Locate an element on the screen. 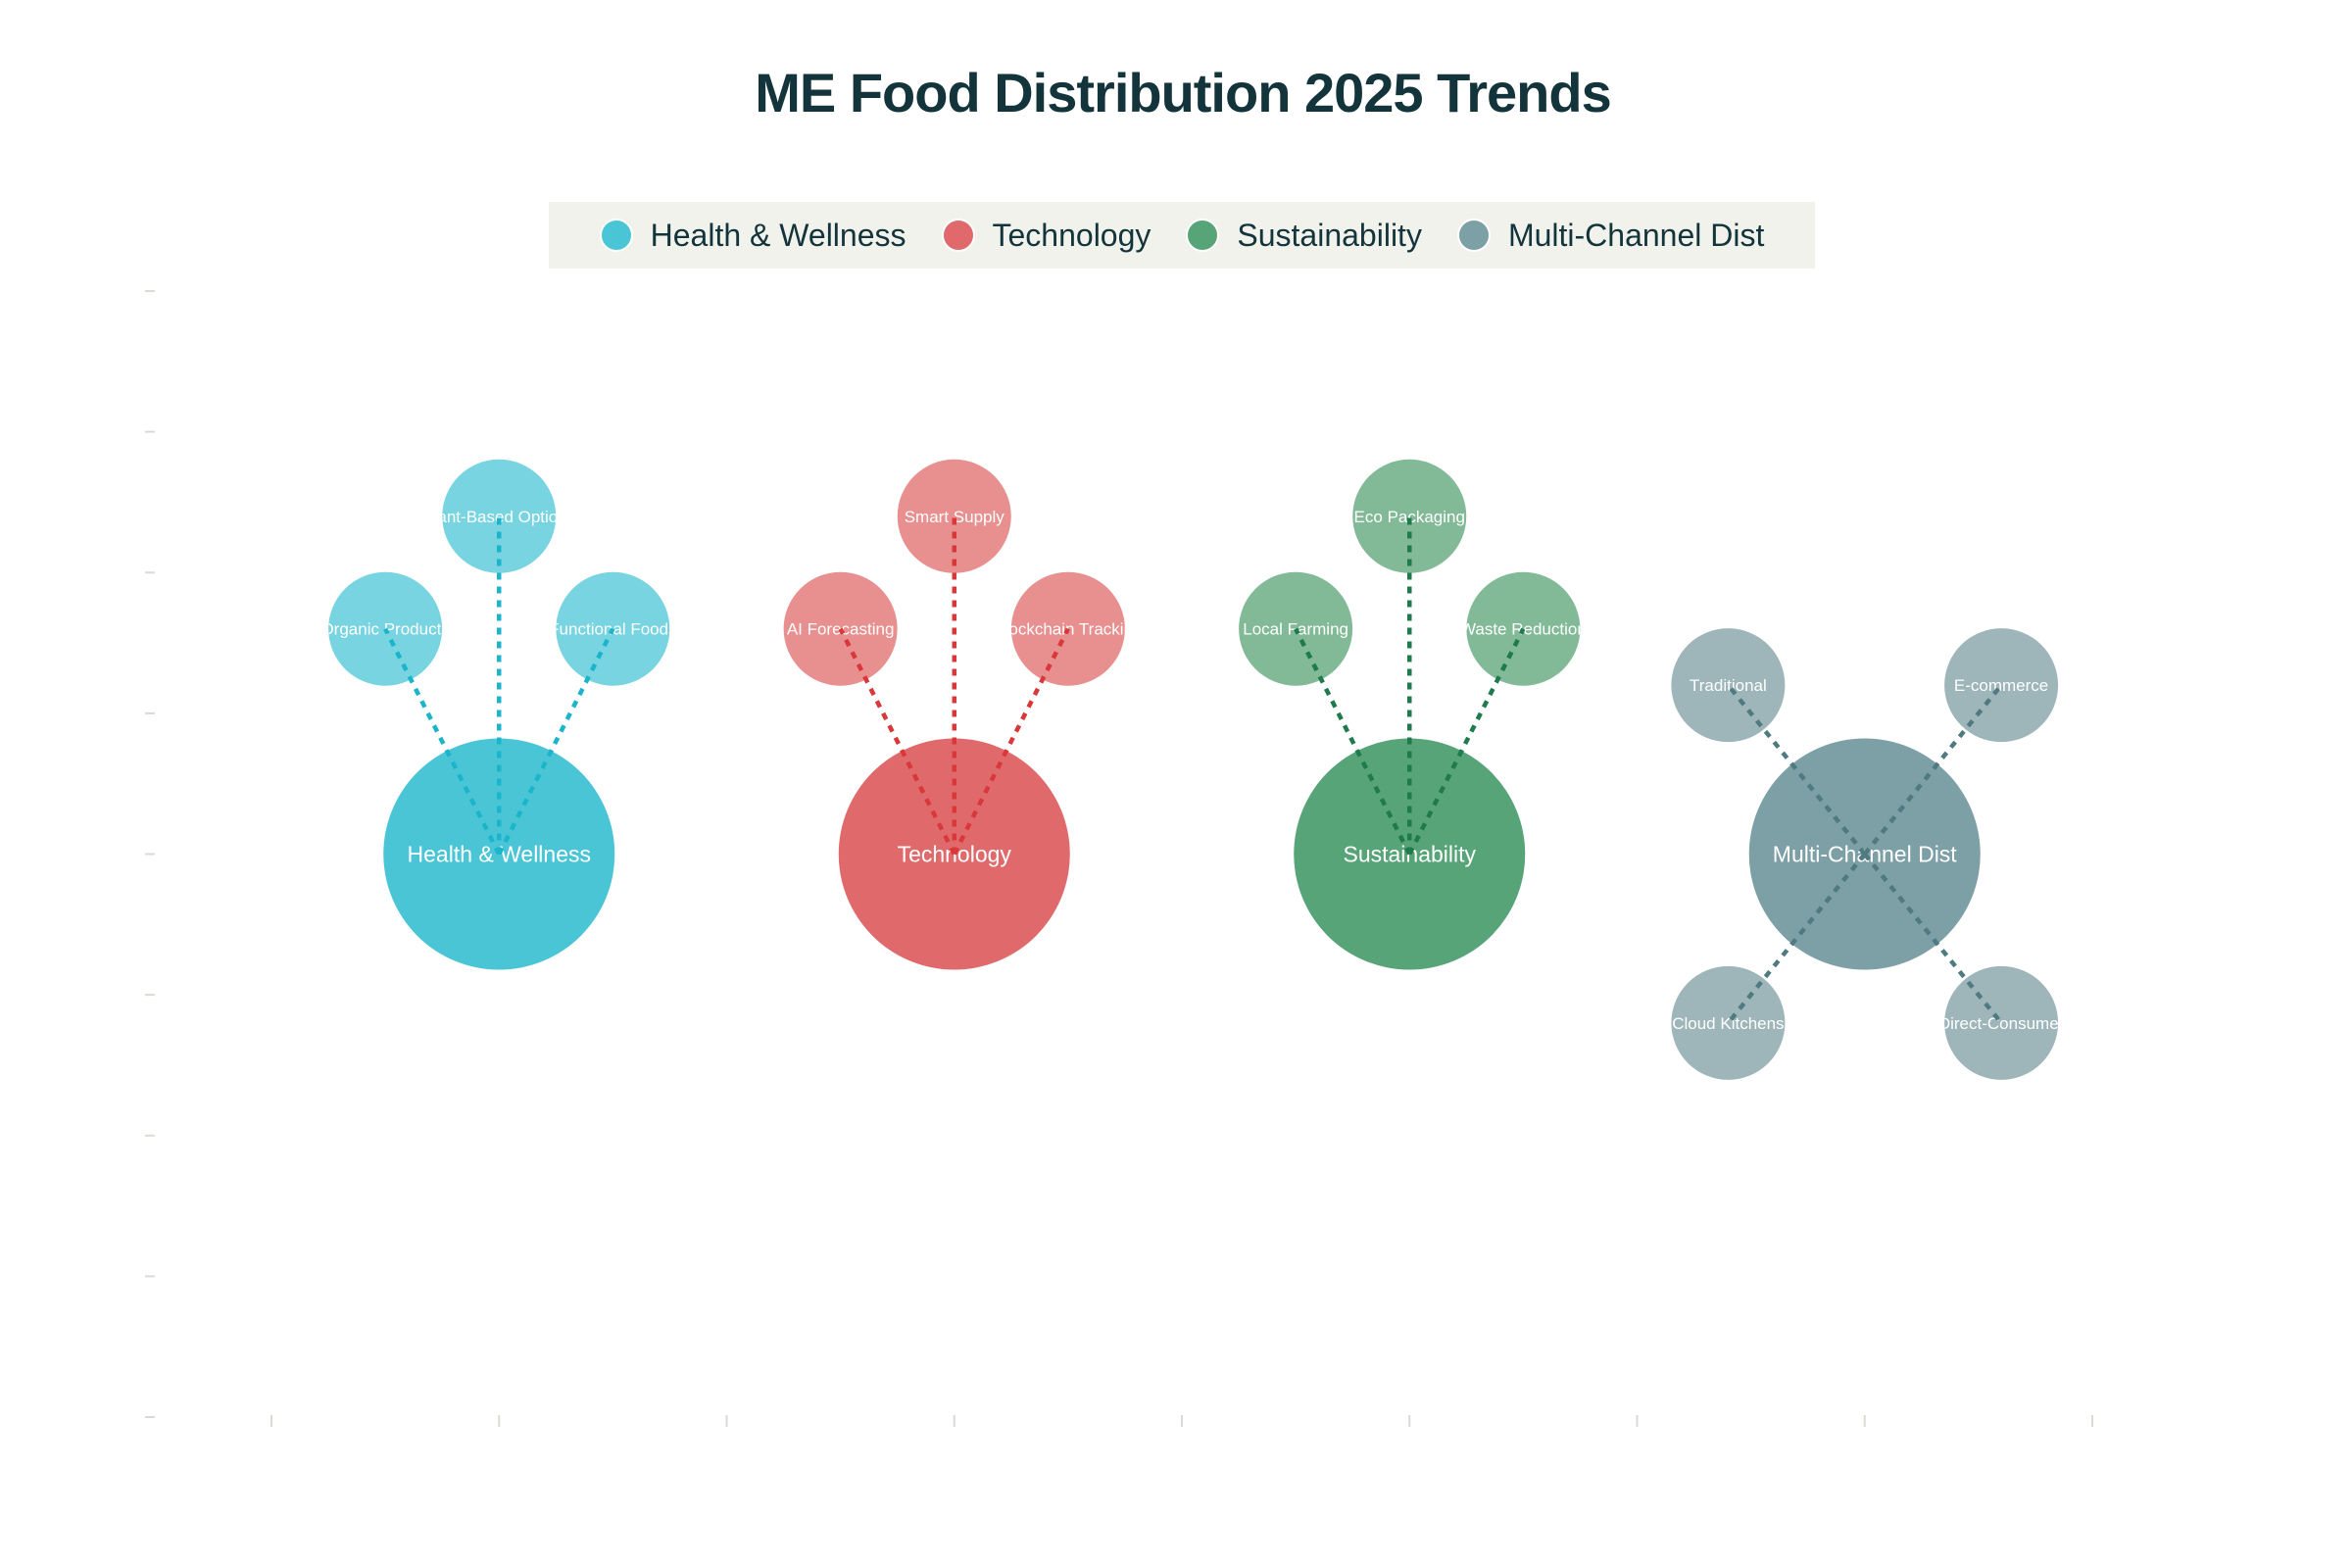 The width and height of the screenshot is (2352, 1568). sub-label: Eco Packaging is located at coordinates (1409, 517).